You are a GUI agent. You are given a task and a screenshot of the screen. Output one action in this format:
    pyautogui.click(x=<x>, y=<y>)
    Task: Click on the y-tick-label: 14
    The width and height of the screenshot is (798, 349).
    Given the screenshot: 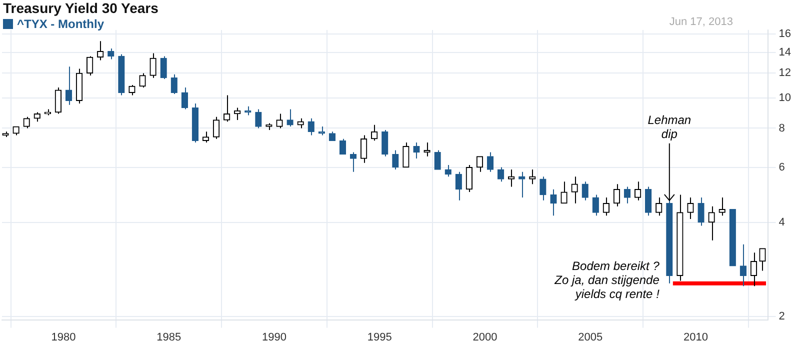 What is the action you would take?
    pyautogui.click(x=785, y=52)
    